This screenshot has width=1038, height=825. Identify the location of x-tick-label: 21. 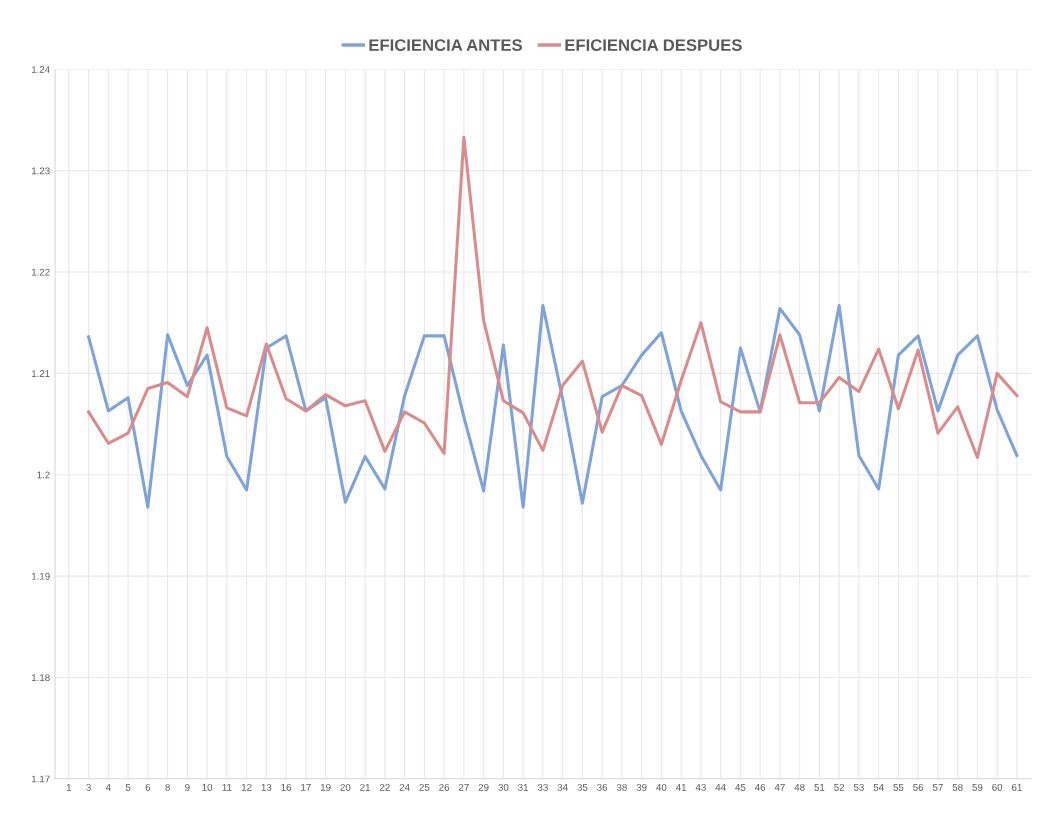
(365, 787).